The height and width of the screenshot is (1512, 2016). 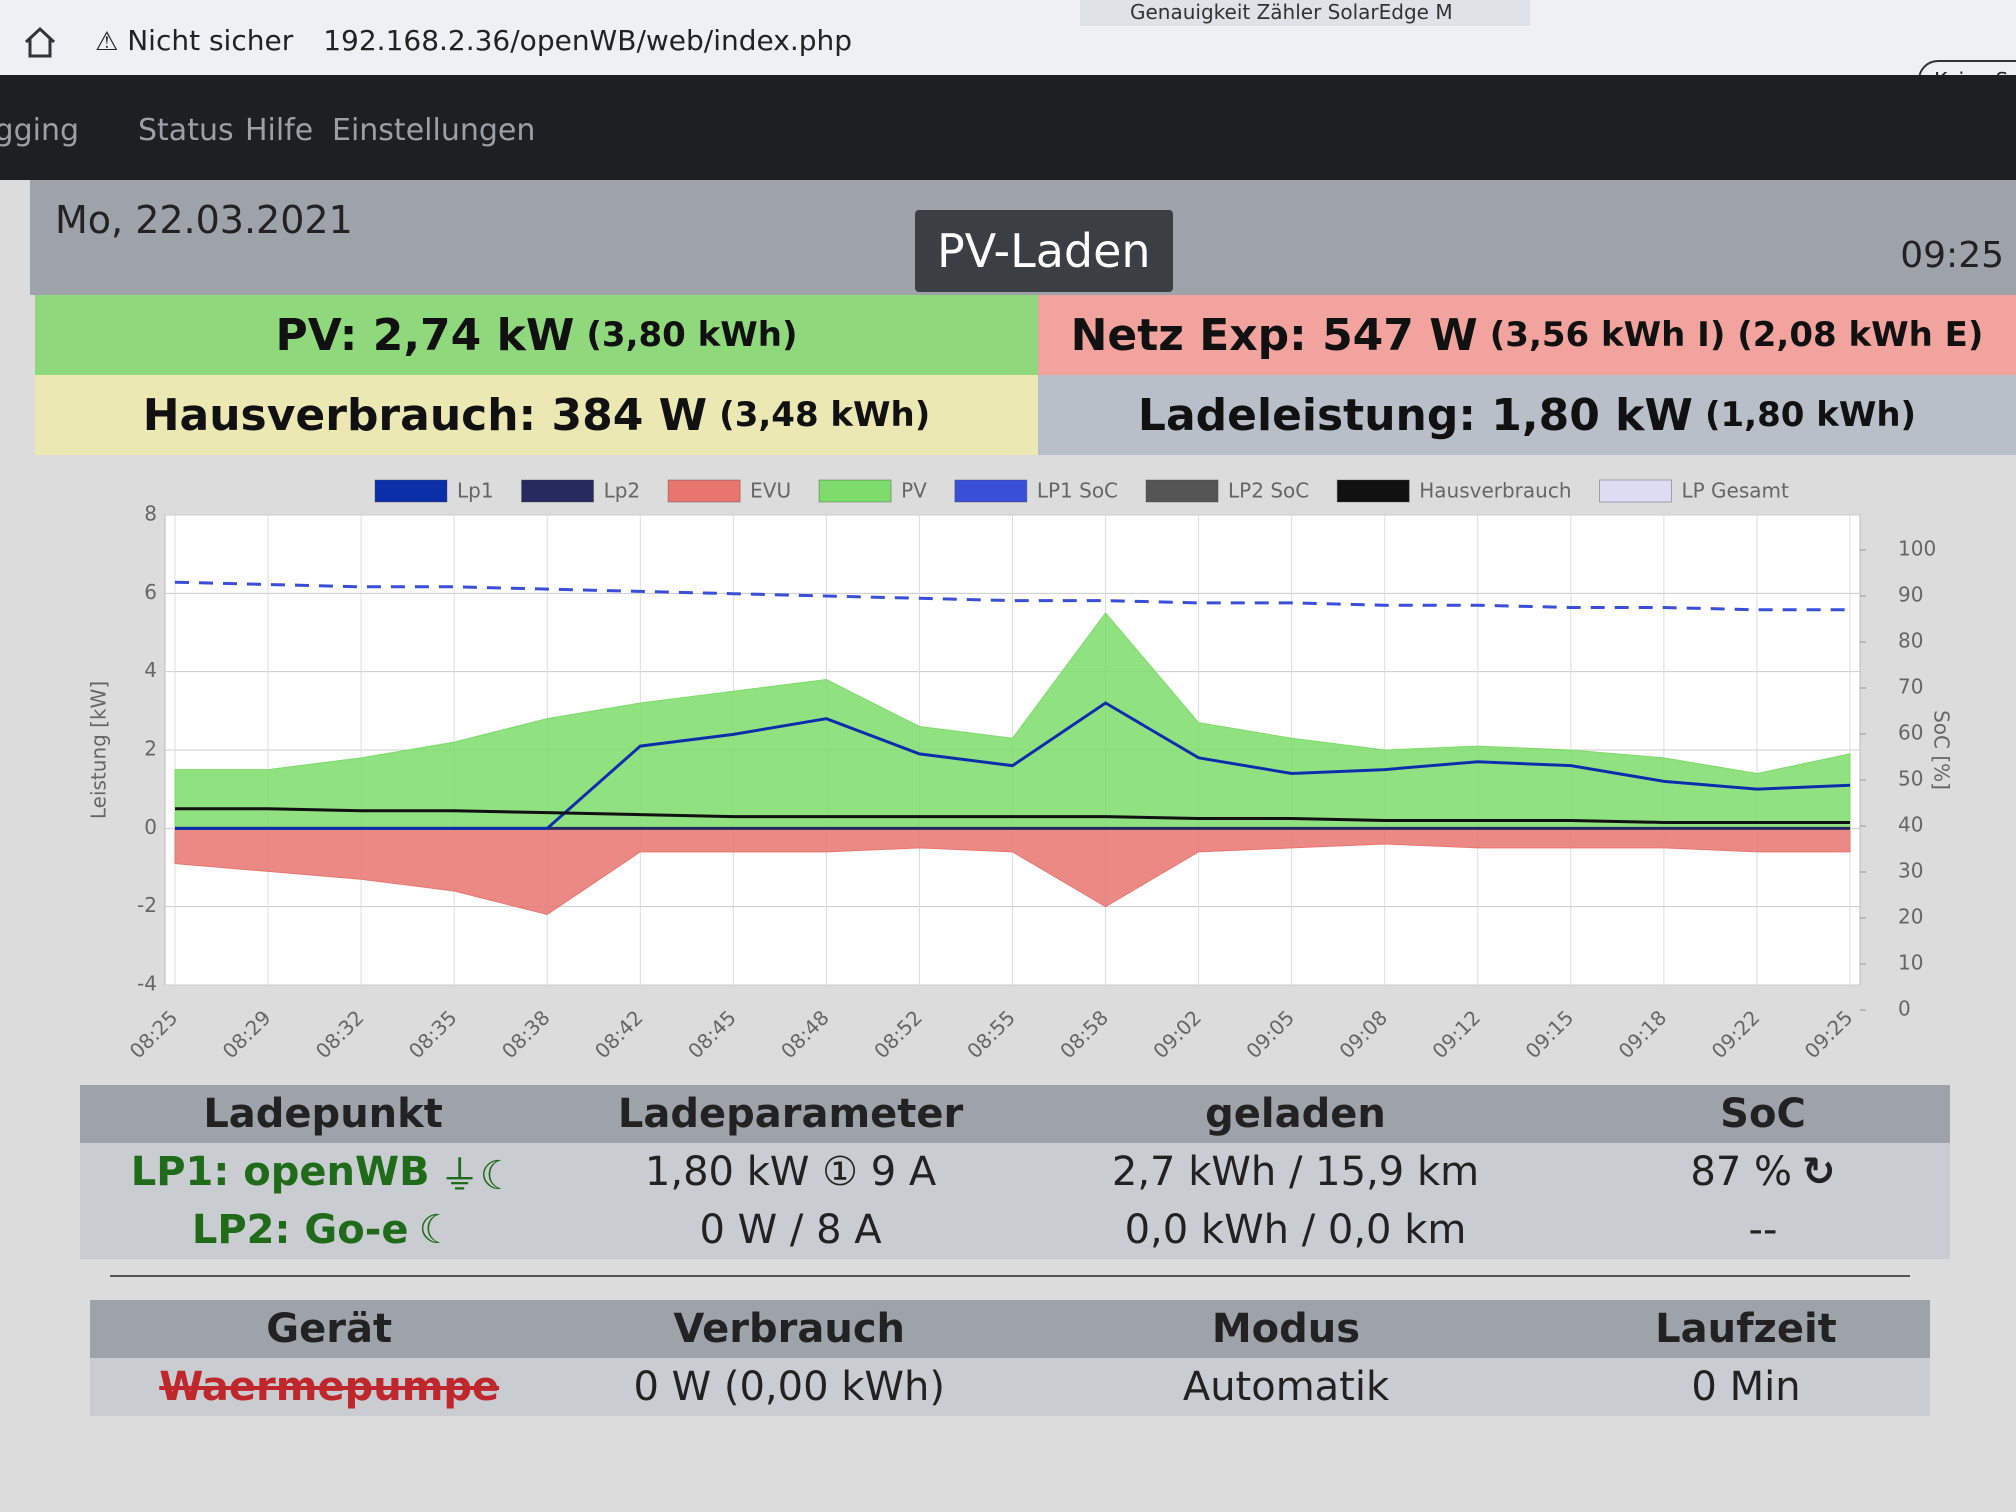 What do you see at coordinates (1910, 595) in the screenshot?
I see `y2-tick-label: 90` at bounding box center [1910, 595].